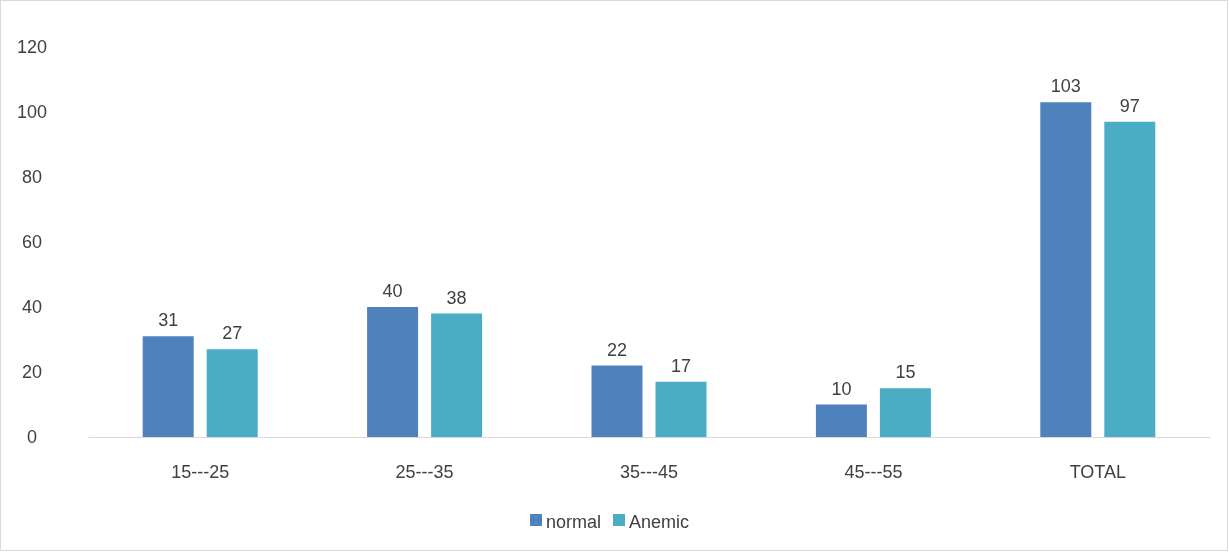  I want to click on data-label: 22, so click(617, 349).